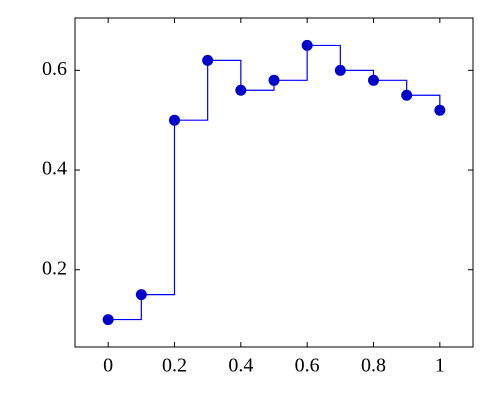 The image size is (500, 400). Describe the element at coordinates (174, 366) in the screenshot. I see `x-tick-label: 0.2` at that location.